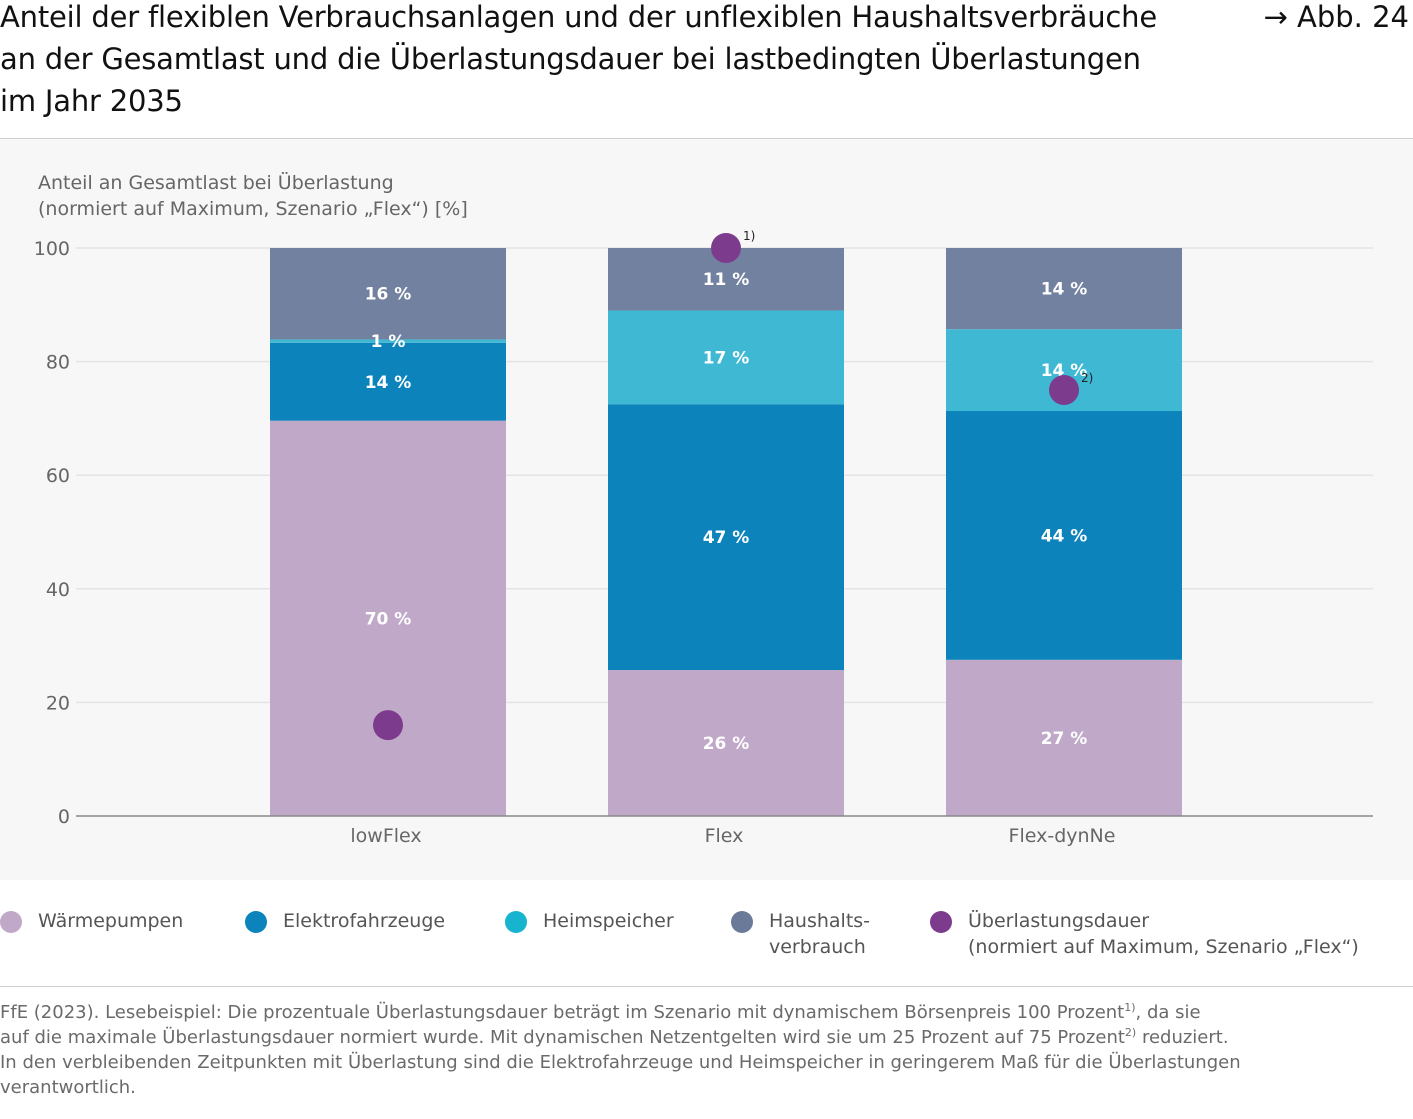 This screenshot has height=1119, width=1413. Describe the element at coordinates (726, 280) in the screenshot. I see `bar-label-haushalt-Flex: 11 %` at that location.